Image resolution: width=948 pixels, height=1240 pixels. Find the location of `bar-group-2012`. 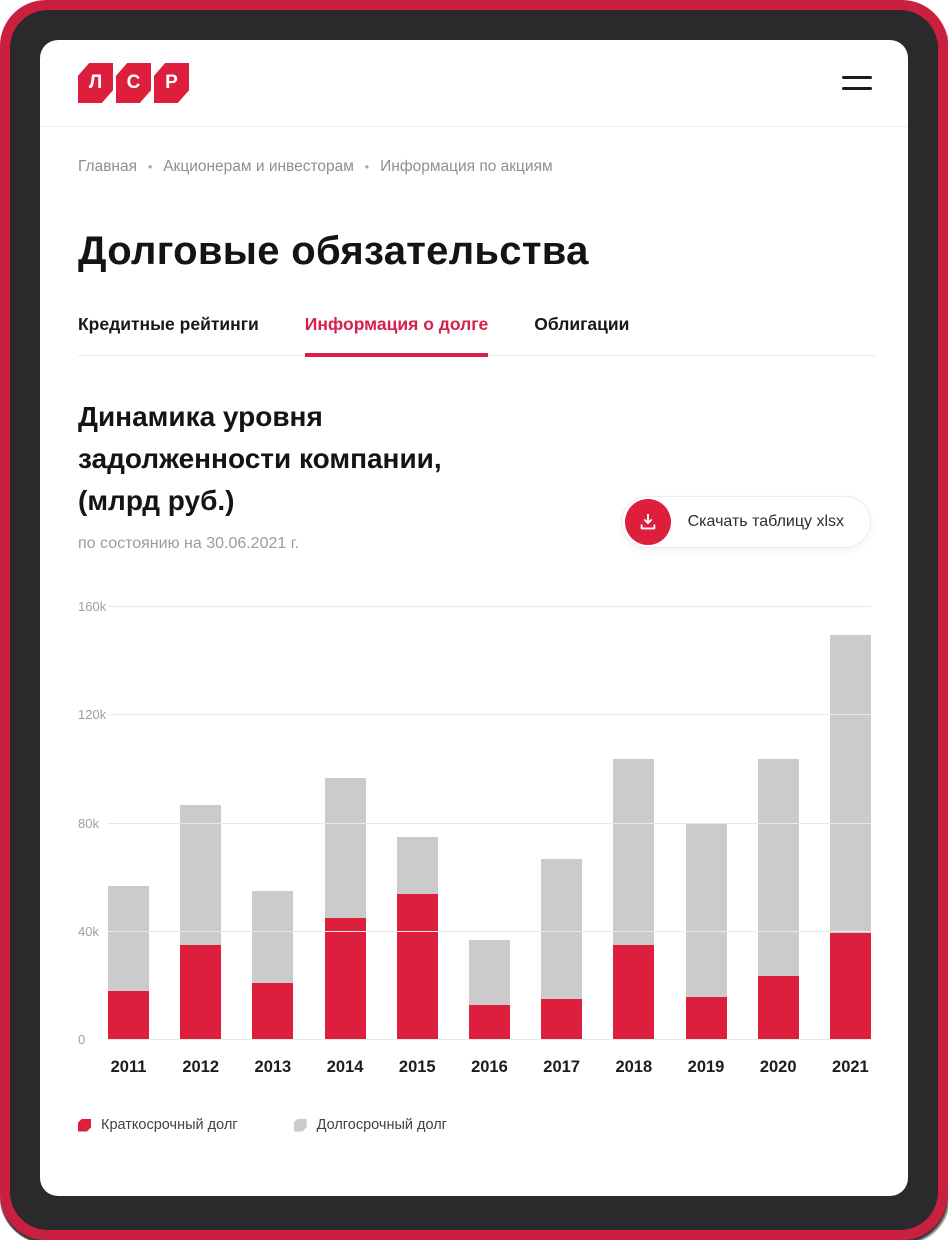

bar-group-2012 is located at coordinates (201, 823).